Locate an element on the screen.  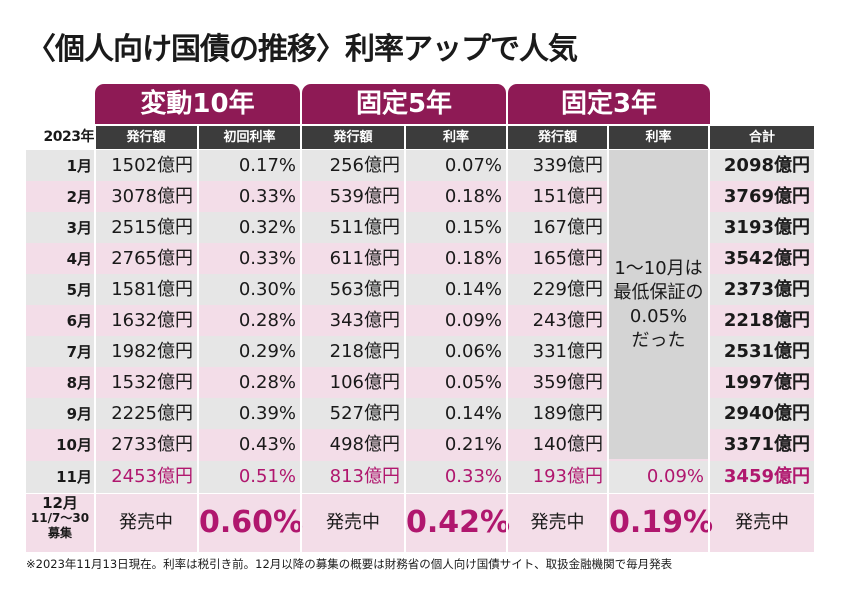
cell-k3: 167億円 is located at coordinates (567, 227).